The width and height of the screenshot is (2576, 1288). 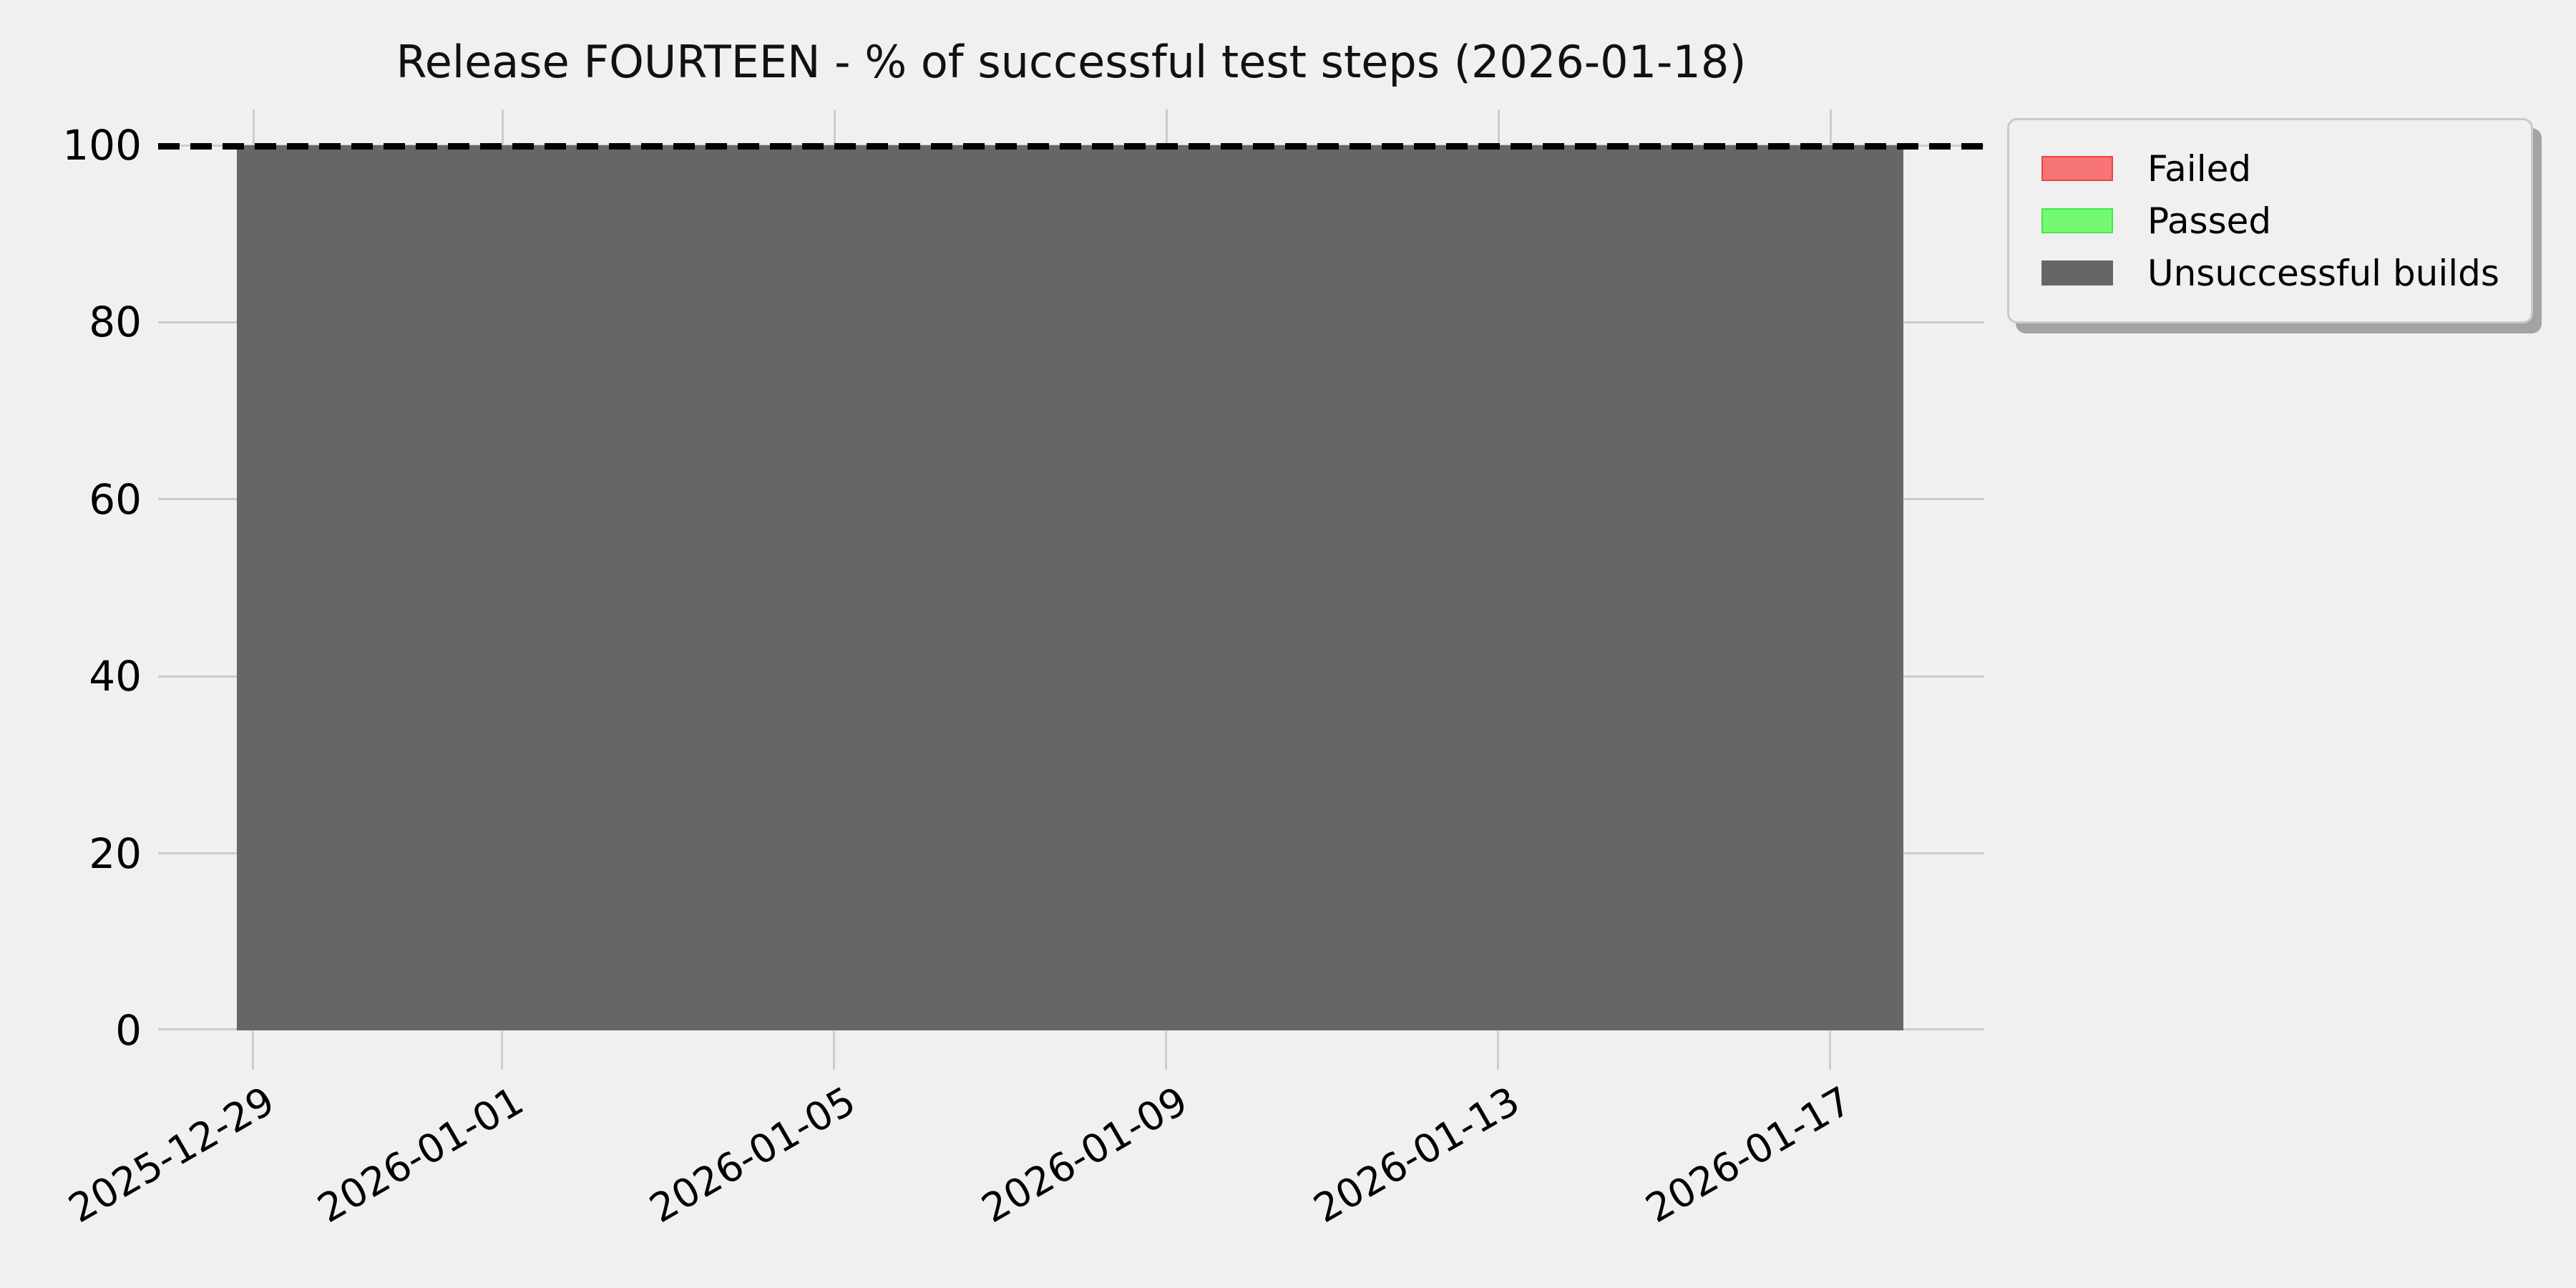 I want to click on x-tick-label: 2026-01-09, so click(x=1084, y=1155).